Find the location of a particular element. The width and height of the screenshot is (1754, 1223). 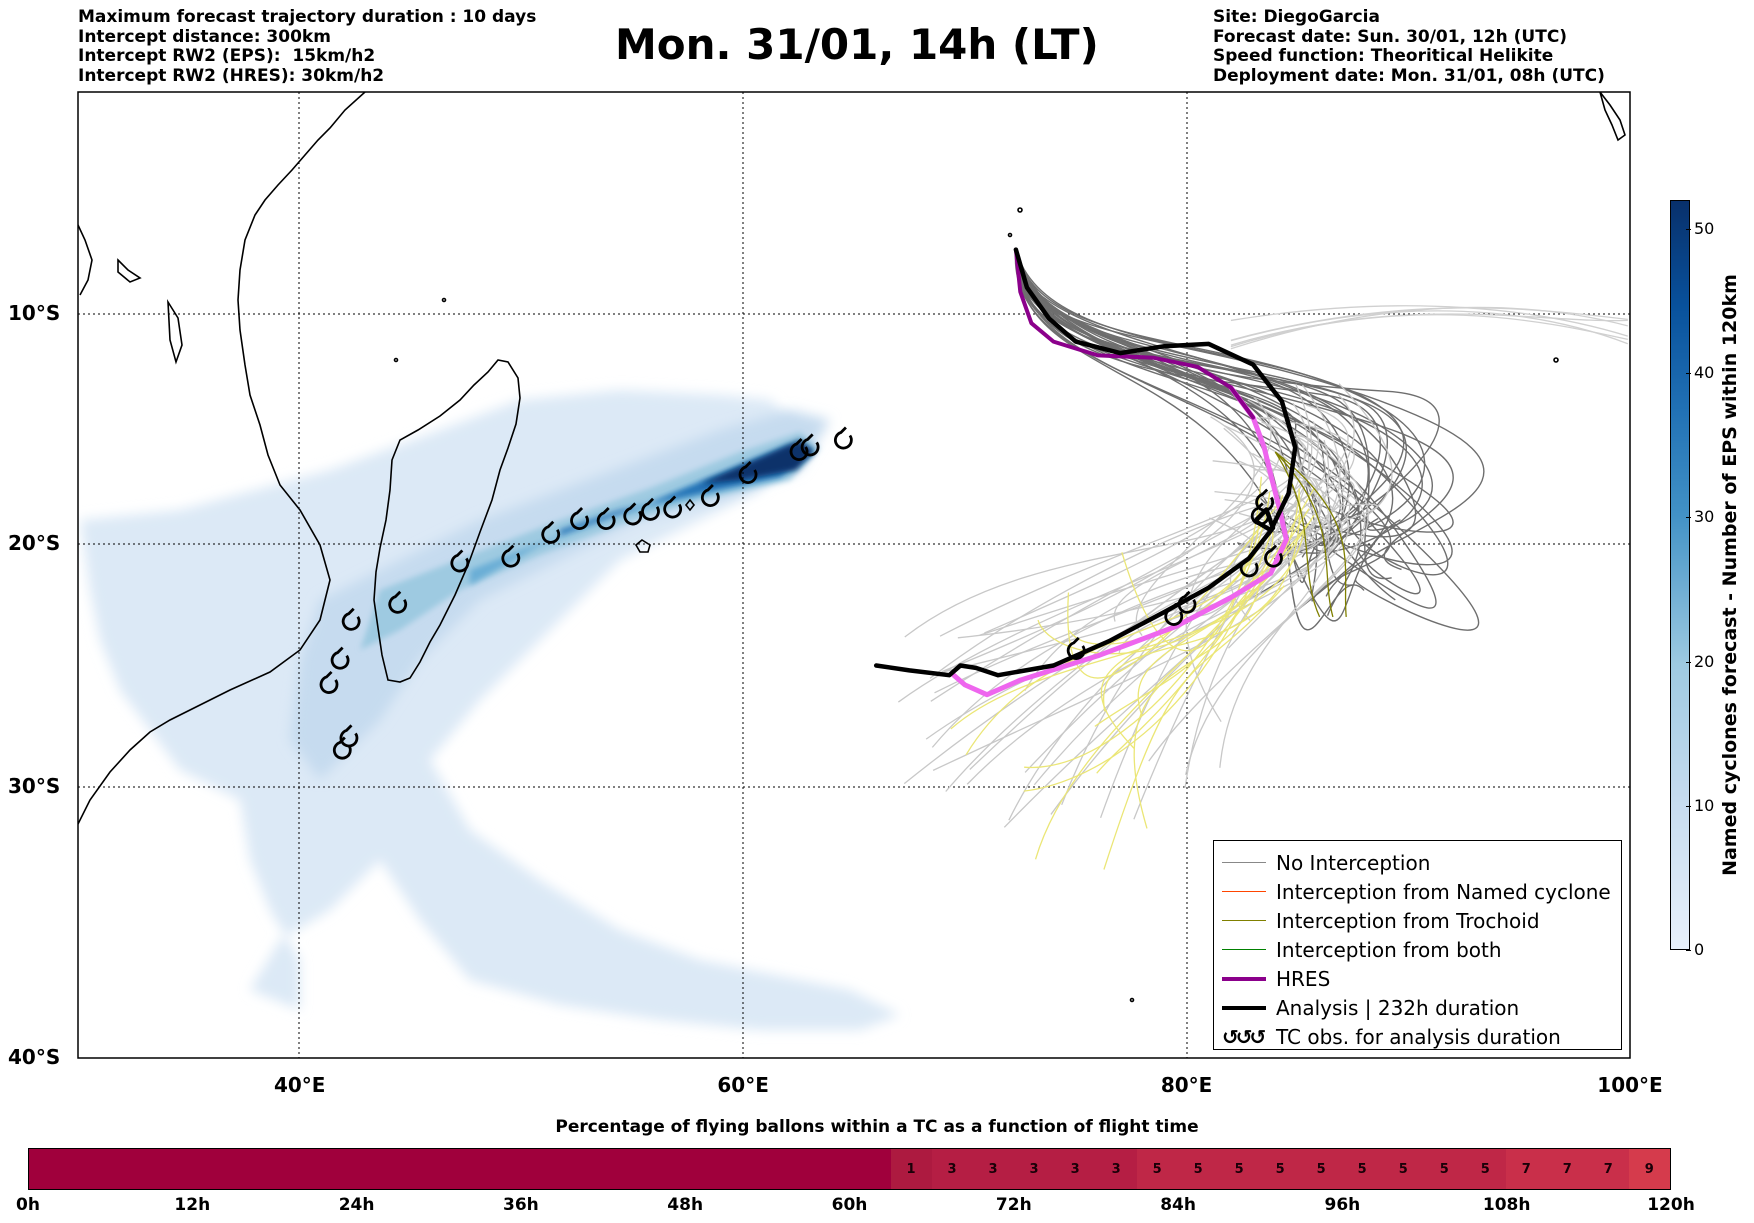

legend-label: Interception from Trochoid is located at coordinates (1408, 921).